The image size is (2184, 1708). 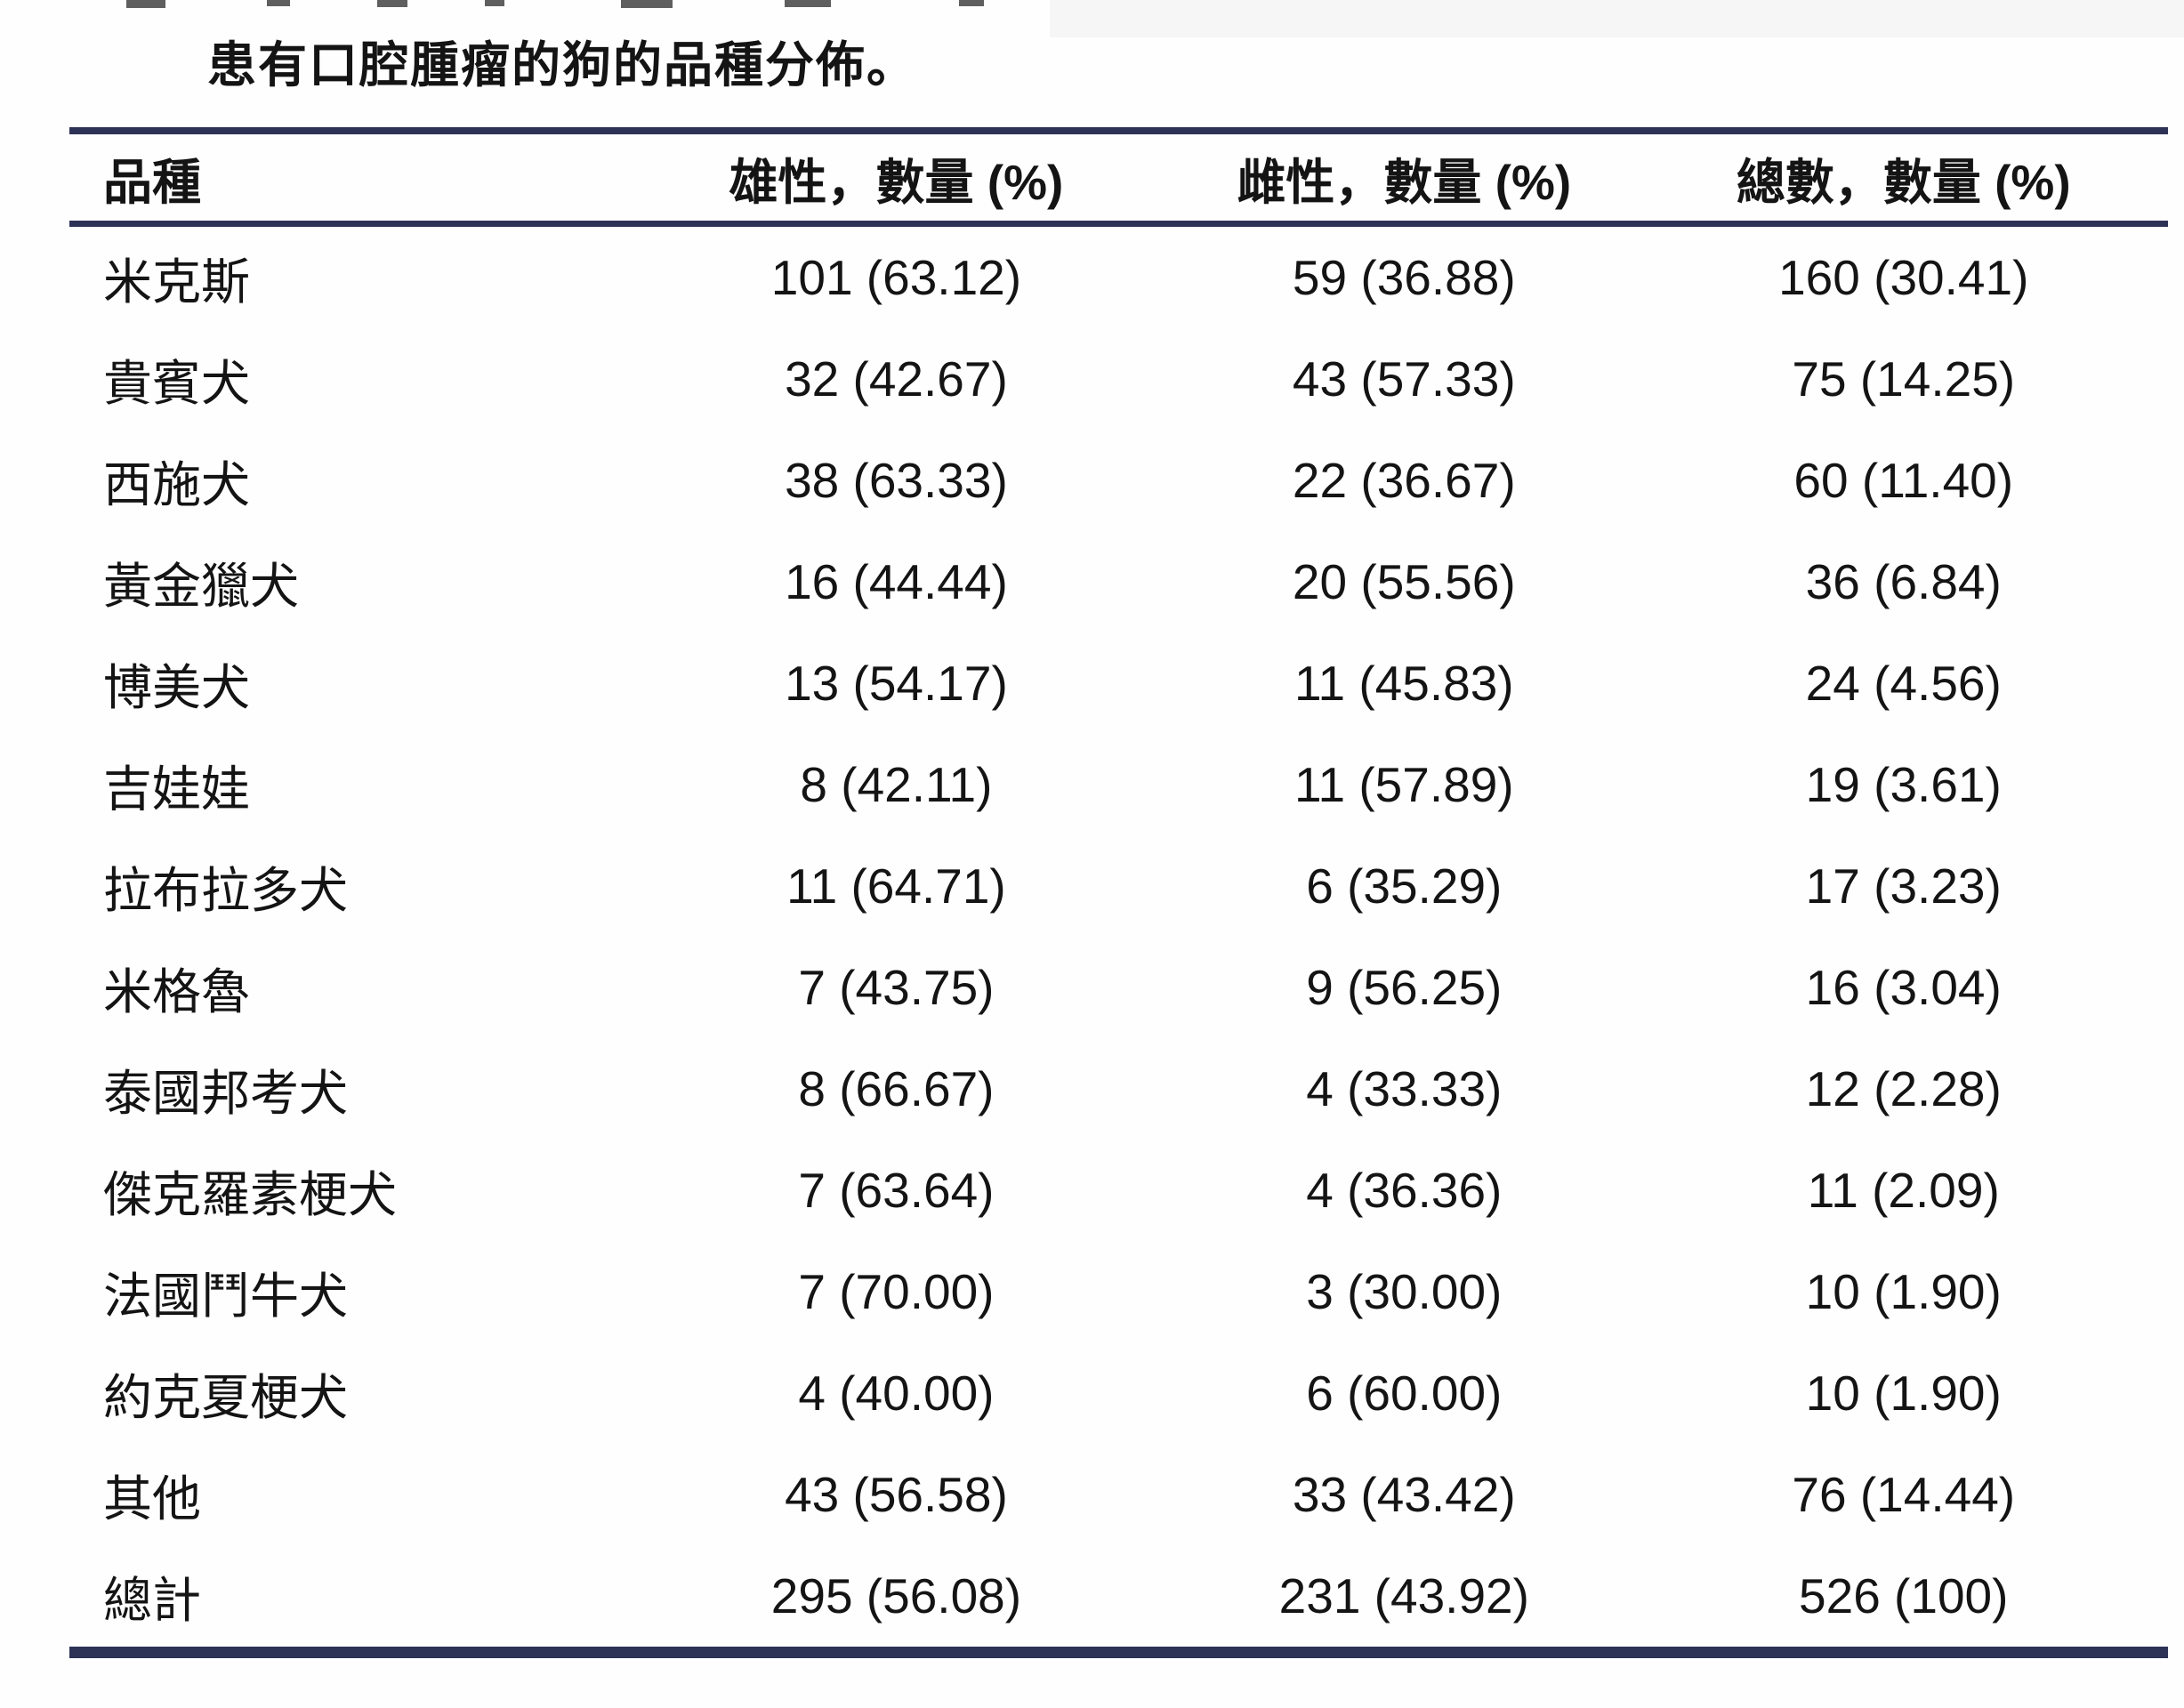 What do you see at coordinates (153, 1499) in the screenshot?
I see `cell-breed: 其他` at bounding box center [153, 1499].